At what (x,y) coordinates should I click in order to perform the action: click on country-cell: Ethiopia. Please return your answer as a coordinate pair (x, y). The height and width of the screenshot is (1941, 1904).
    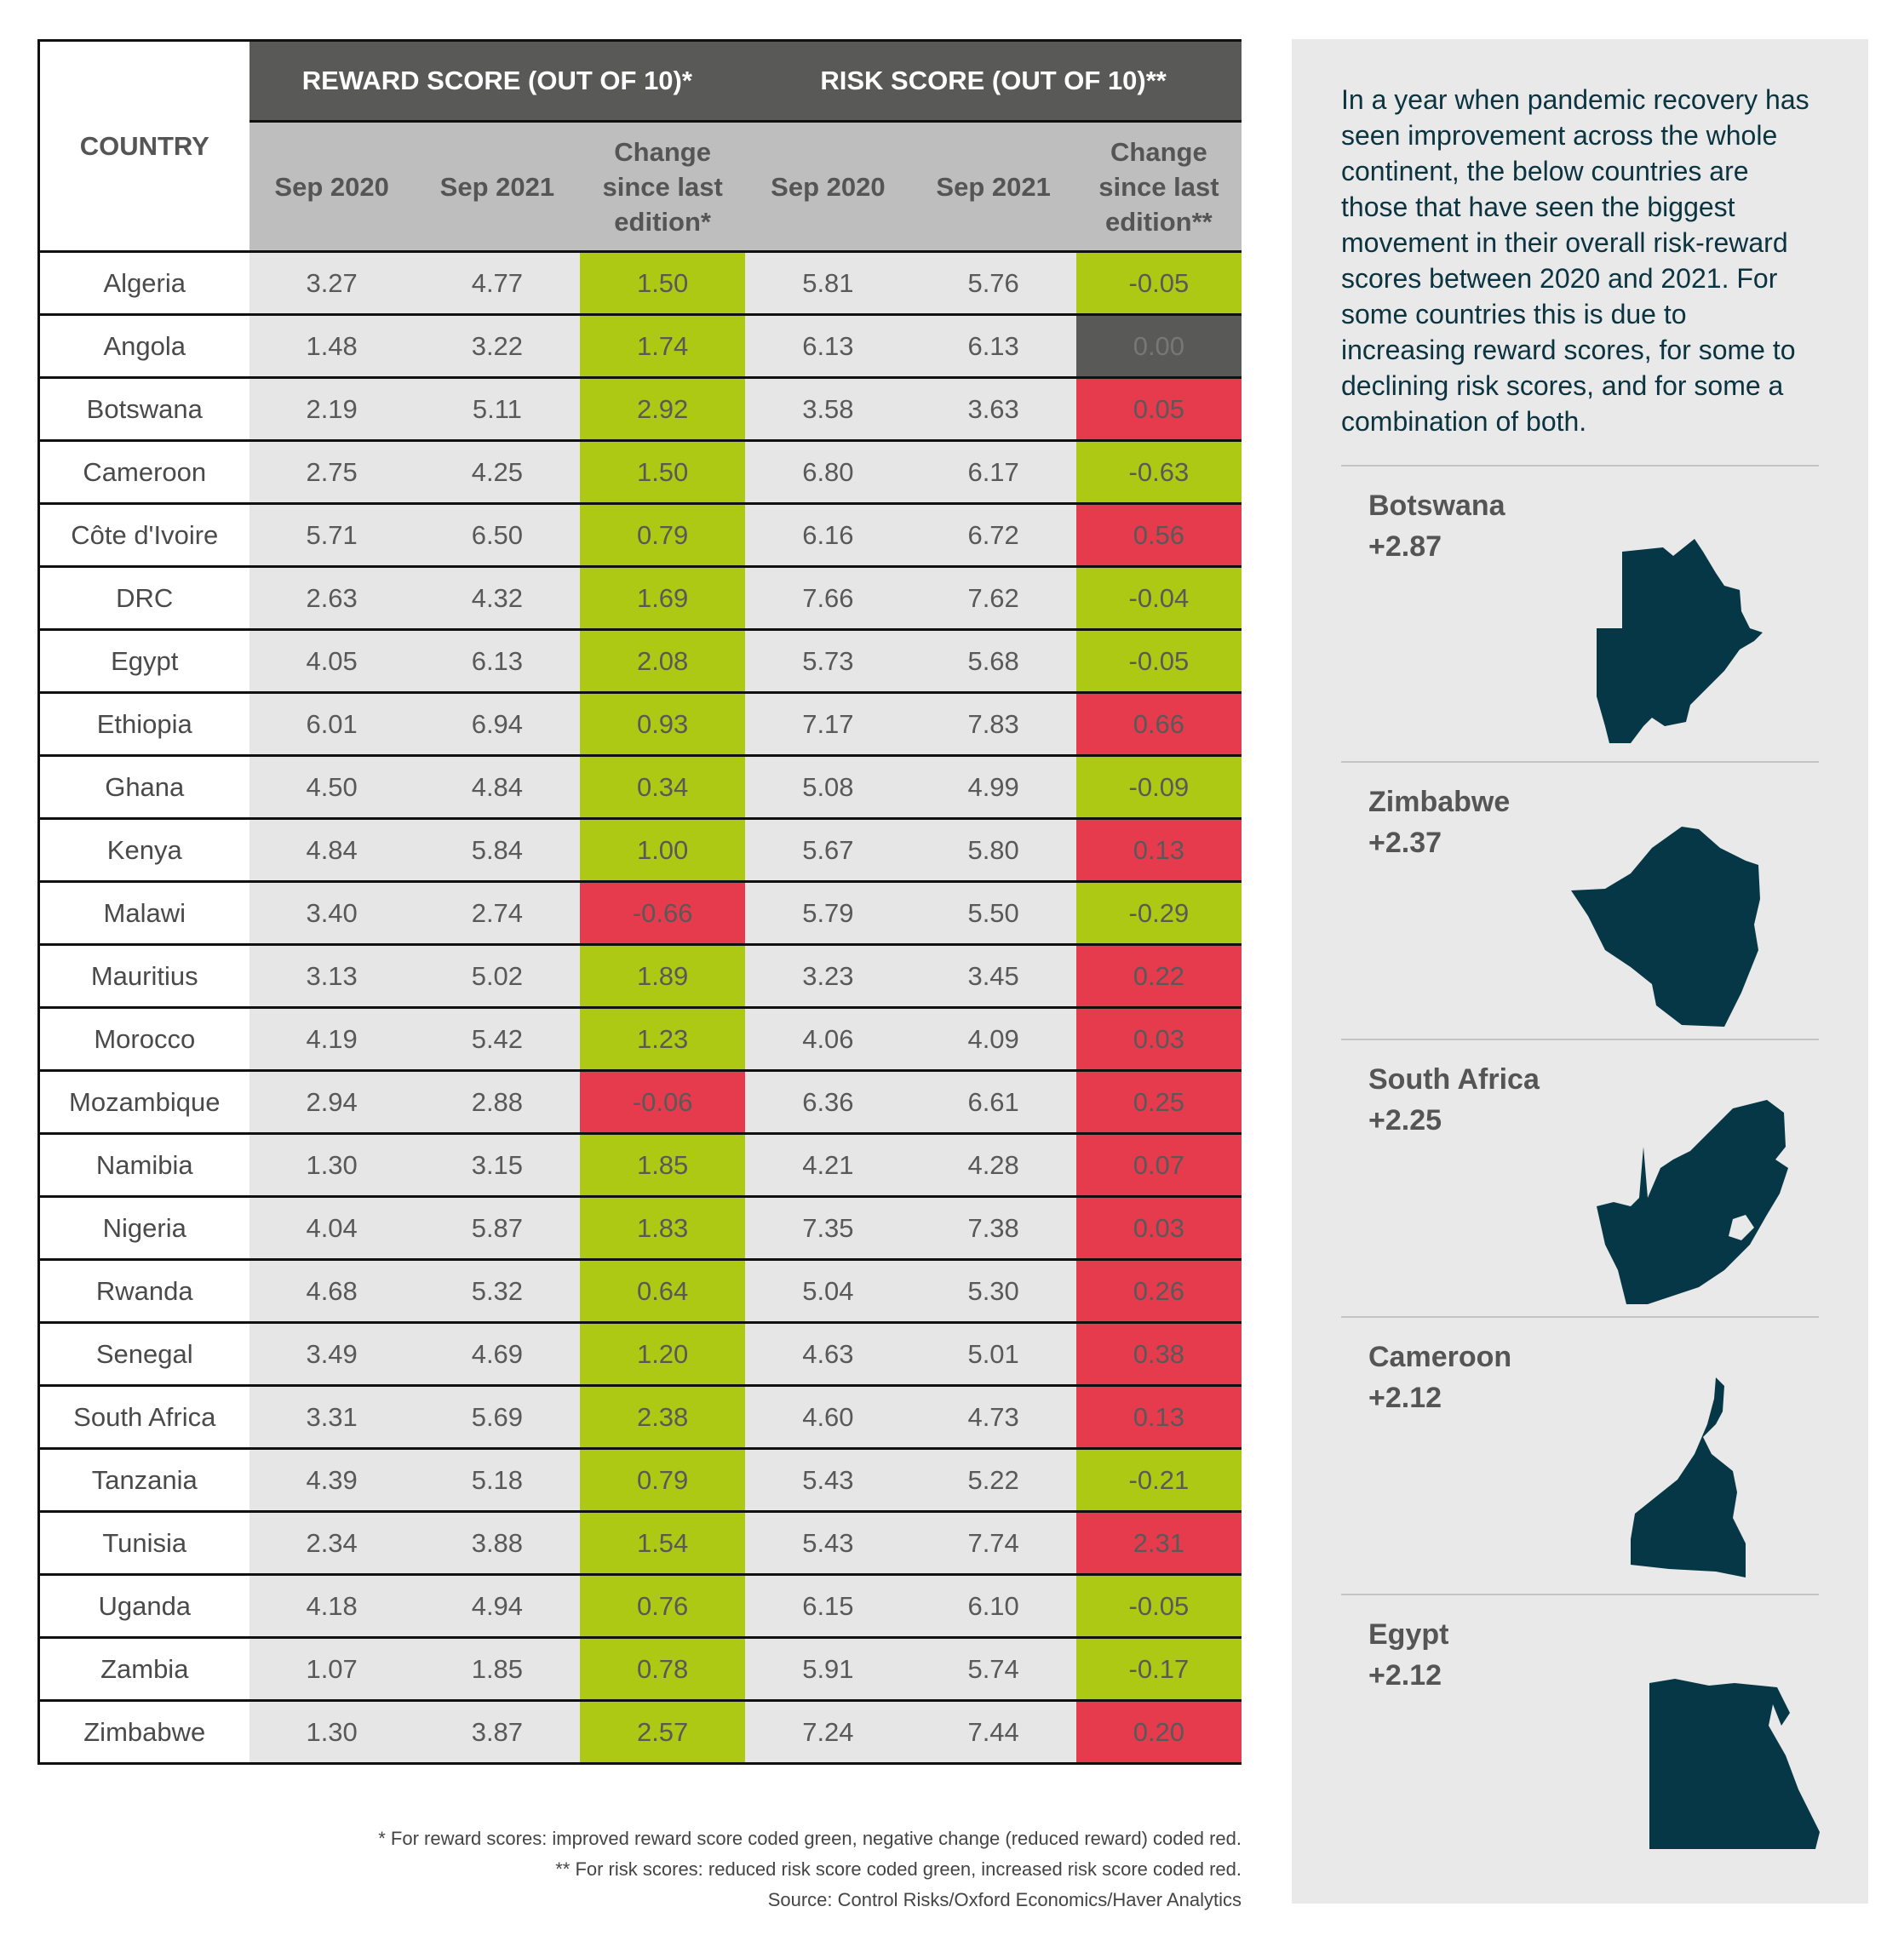
    Looking at the image, I should click on (143, 723).